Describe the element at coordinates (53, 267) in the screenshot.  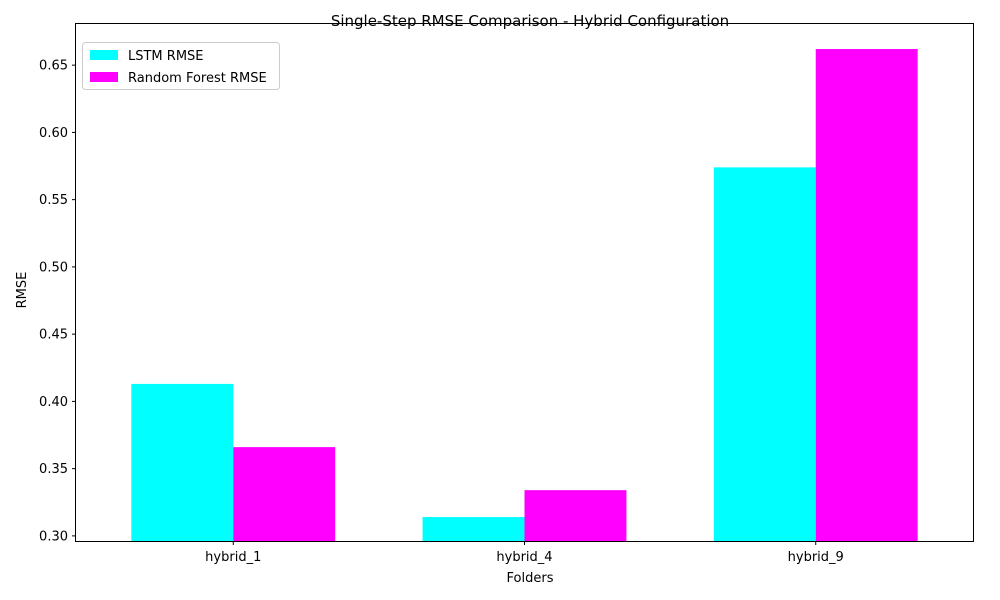
I see `y-tick-label: 0.50` at that location.